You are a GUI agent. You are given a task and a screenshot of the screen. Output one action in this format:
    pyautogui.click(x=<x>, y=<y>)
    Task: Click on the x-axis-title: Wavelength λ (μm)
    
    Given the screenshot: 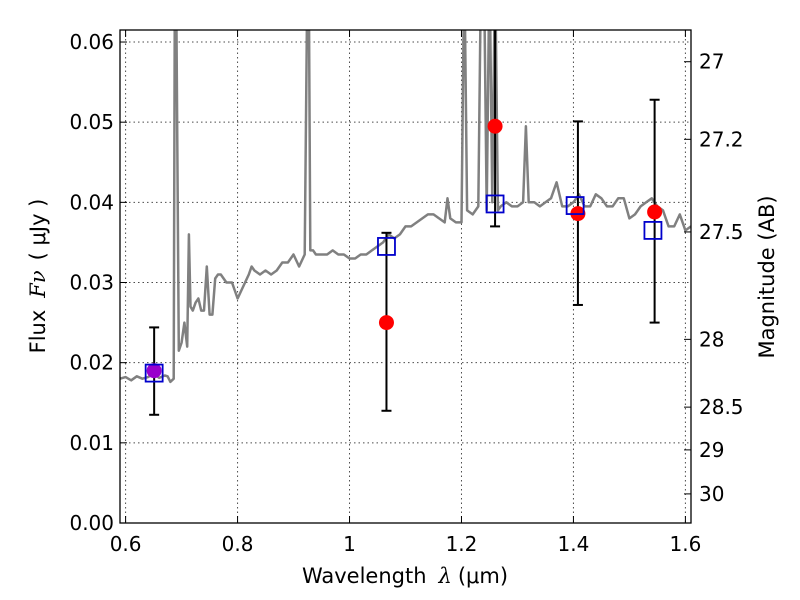 What is the action you would take?
    pyautogui.click(x=405, y=576)
    